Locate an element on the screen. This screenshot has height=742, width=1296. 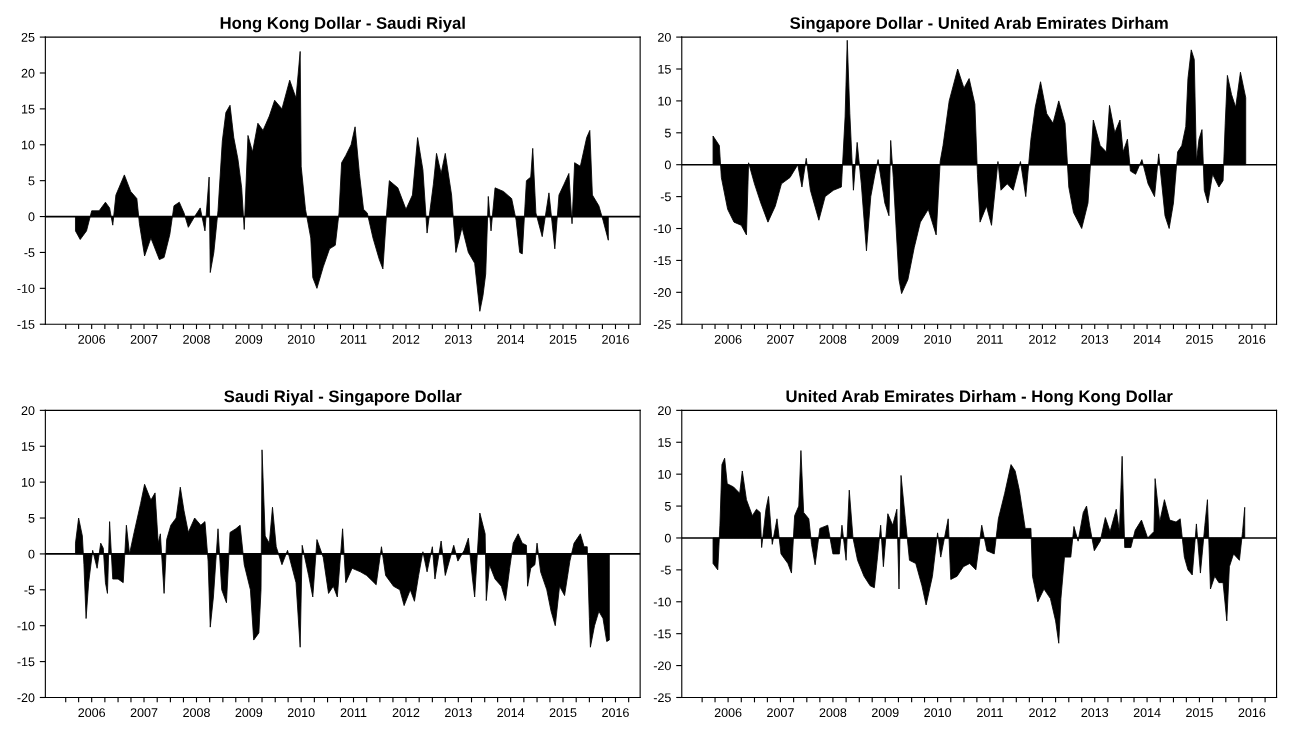
chart-title: Singapore Dollar - United Arab Emirates Dirham is located at coordinates (979, 24).